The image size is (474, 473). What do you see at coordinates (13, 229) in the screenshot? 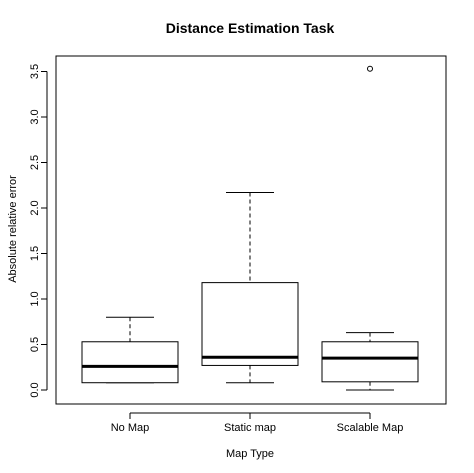
I see `y-axis-label: Absolute relative error` at bounding box center [13, 229].